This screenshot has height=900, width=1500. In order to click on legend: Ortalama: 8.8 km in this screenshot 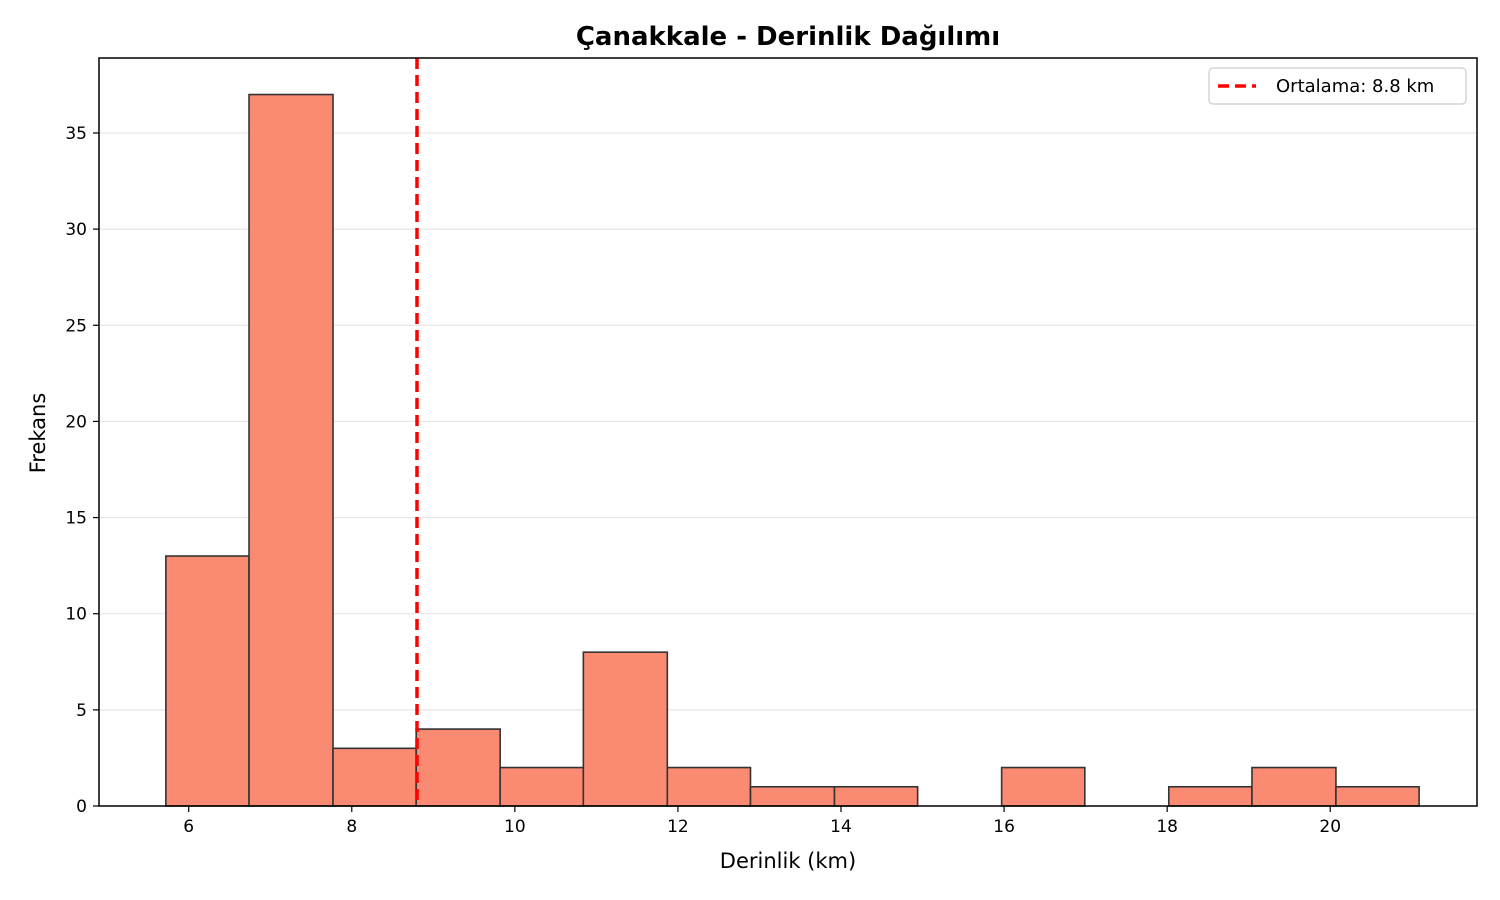, I will do `click(1337, 86)`.